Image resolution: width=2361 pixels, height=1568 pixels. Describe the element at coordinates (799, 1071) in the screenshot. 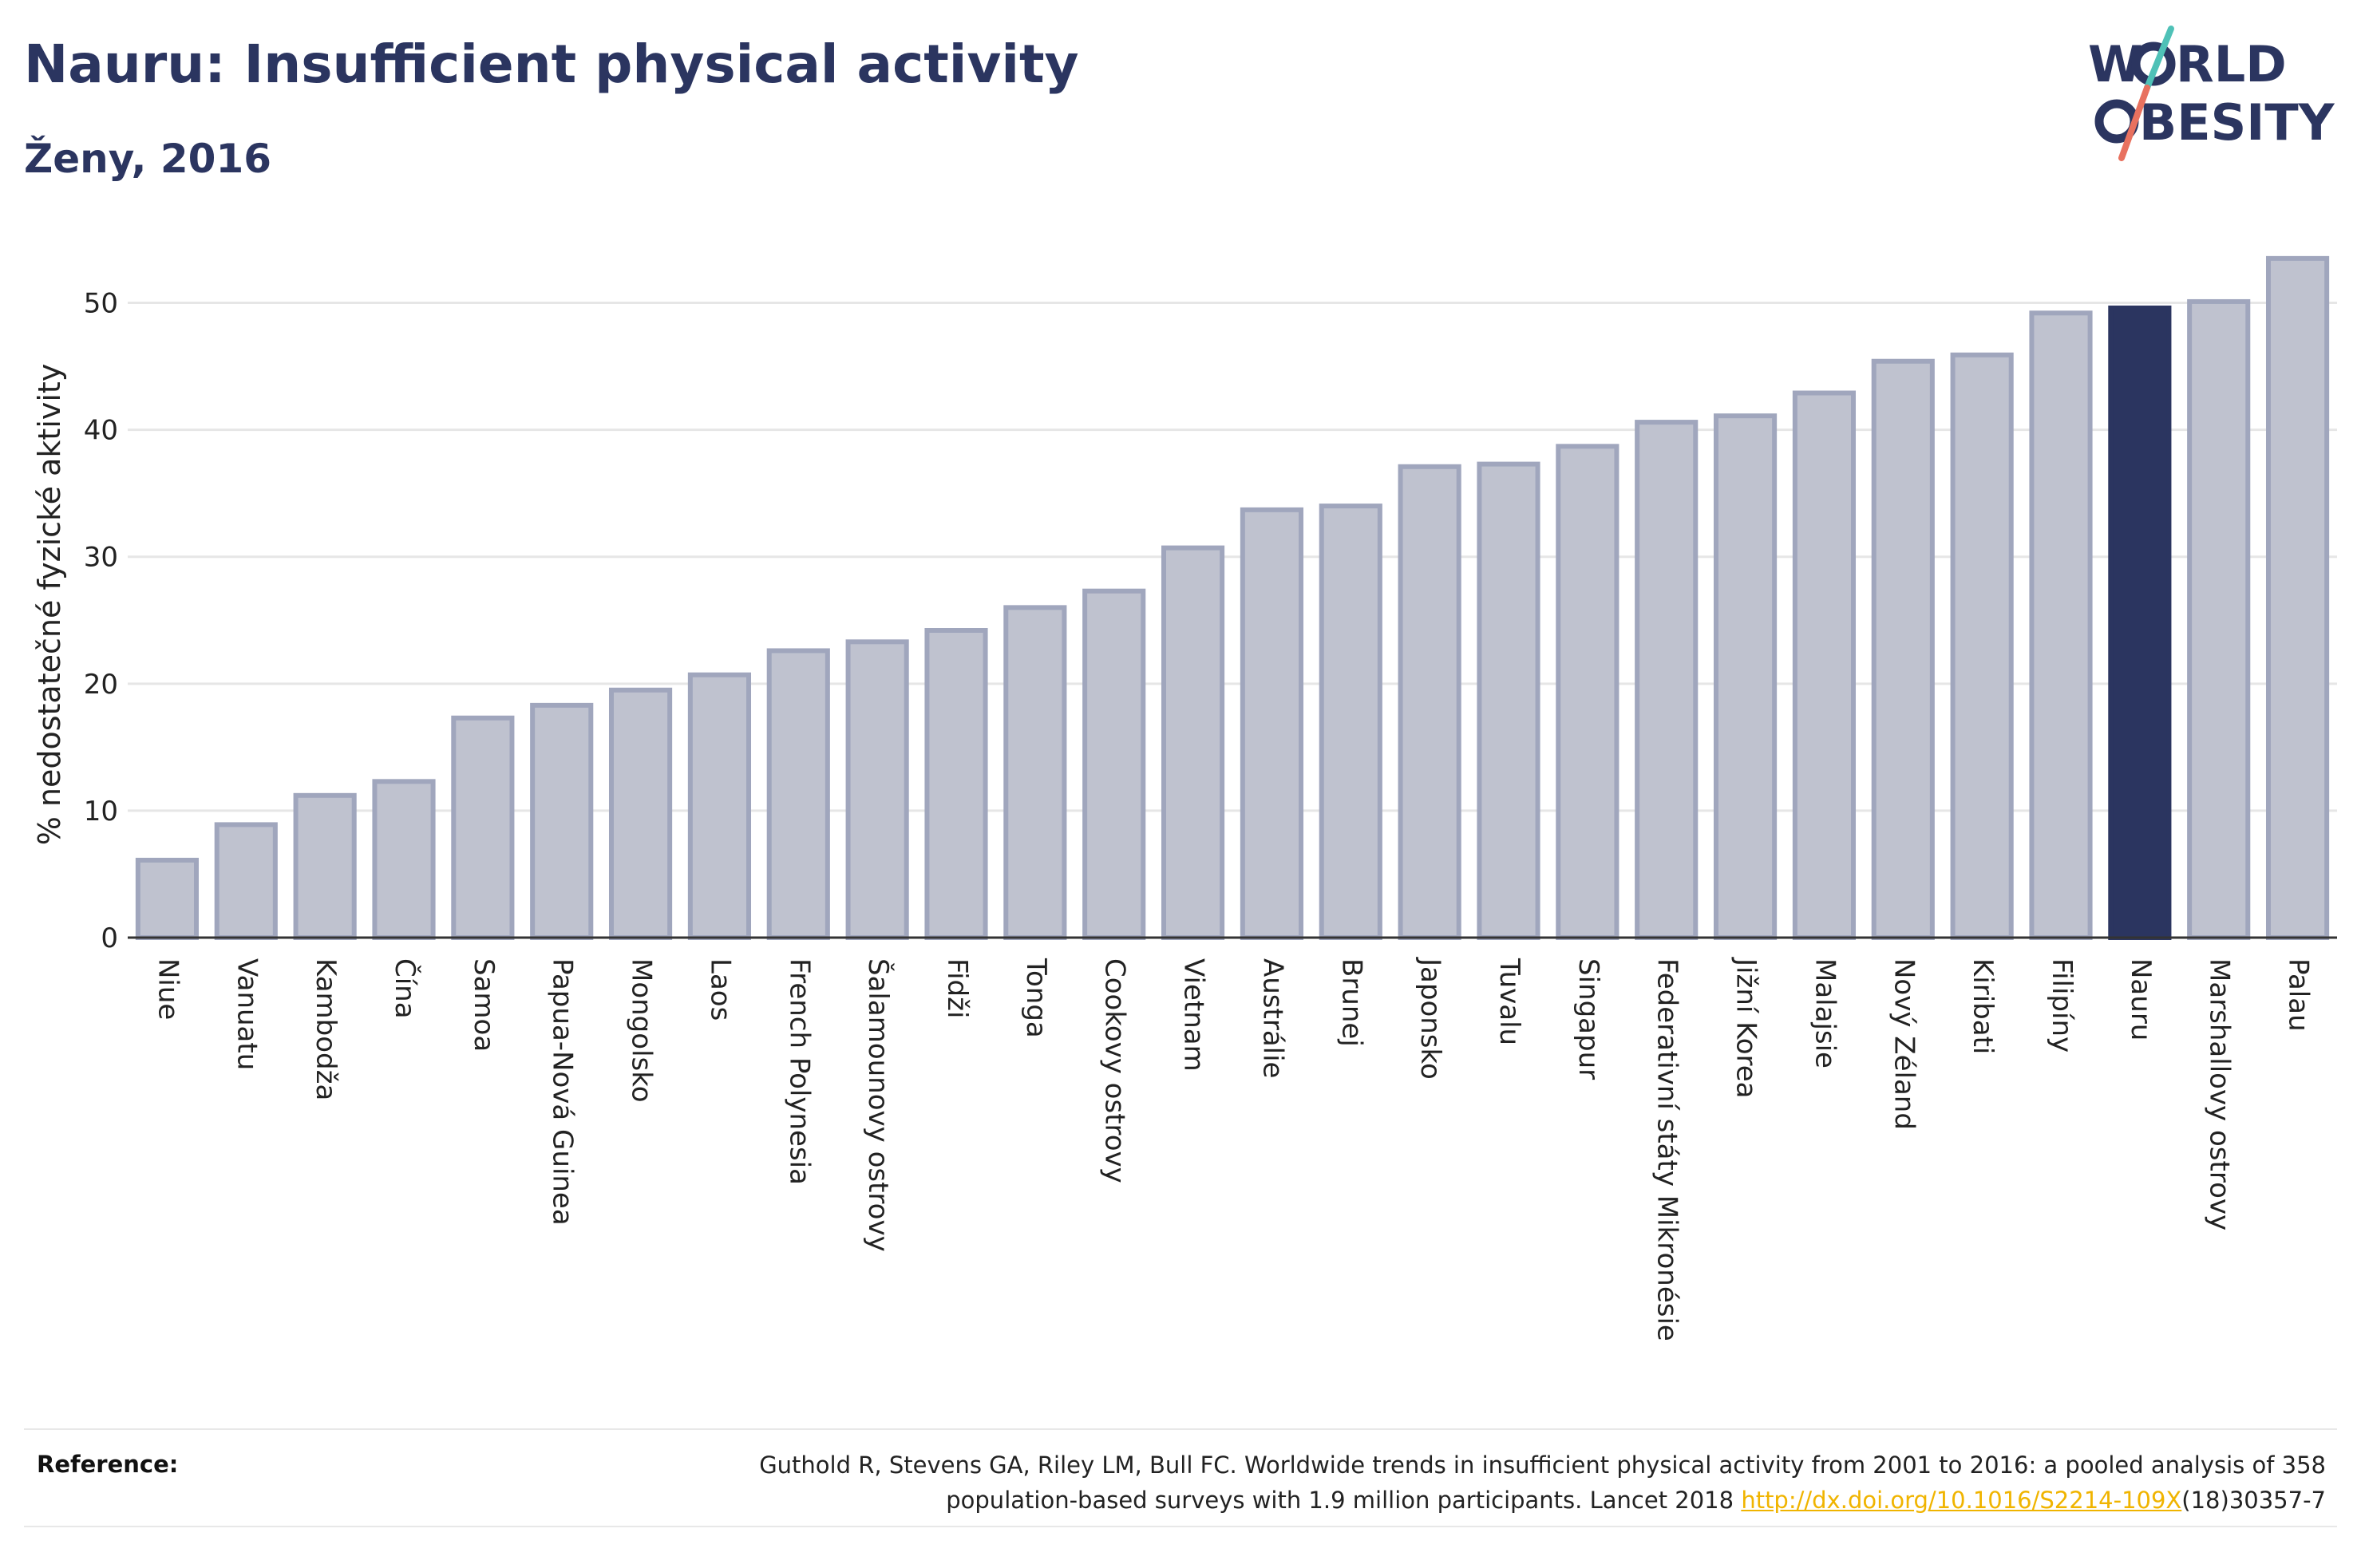

I see `category-label: French Polynesia` at that location.